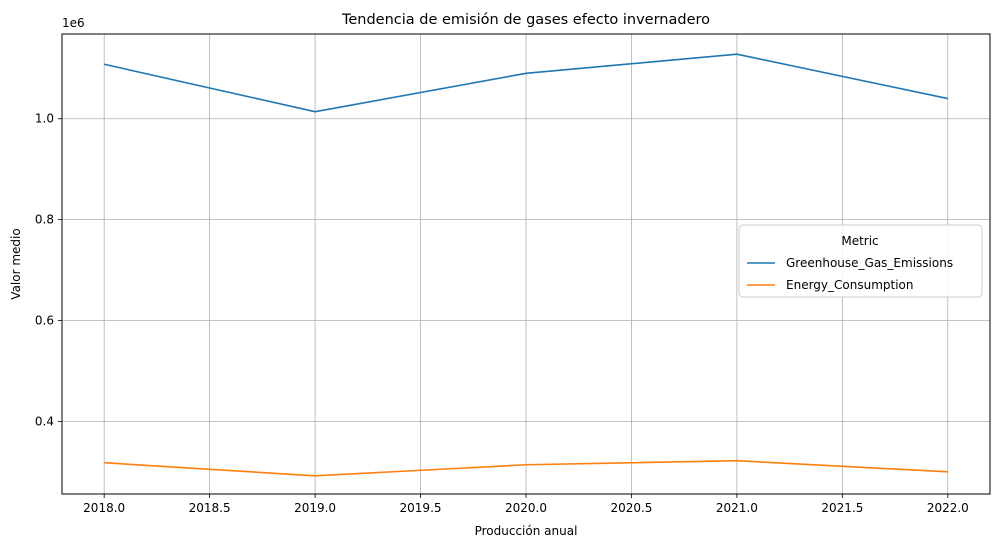 This screenshot has width=1001, height=548. I want to click on y-tick-label: 0.6, so click(44, 320).